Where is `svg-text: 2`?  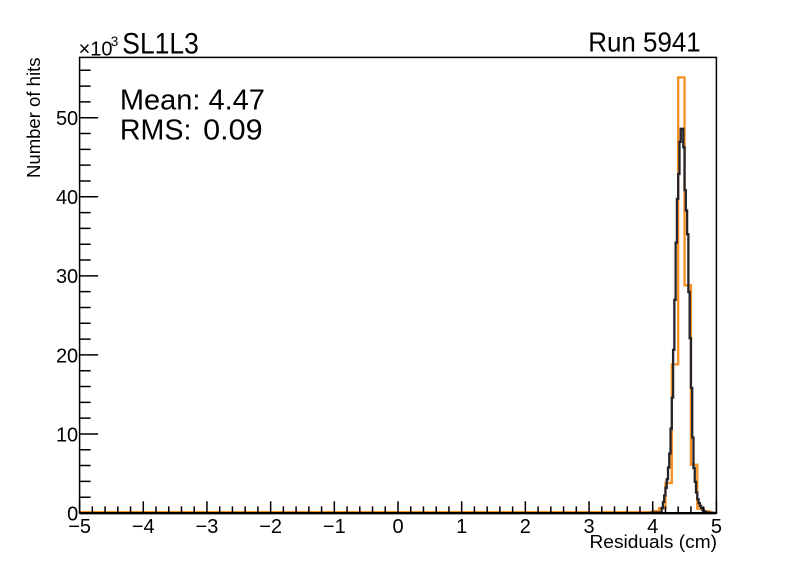
svg-text: 2 is located at coordinates (525, 527).